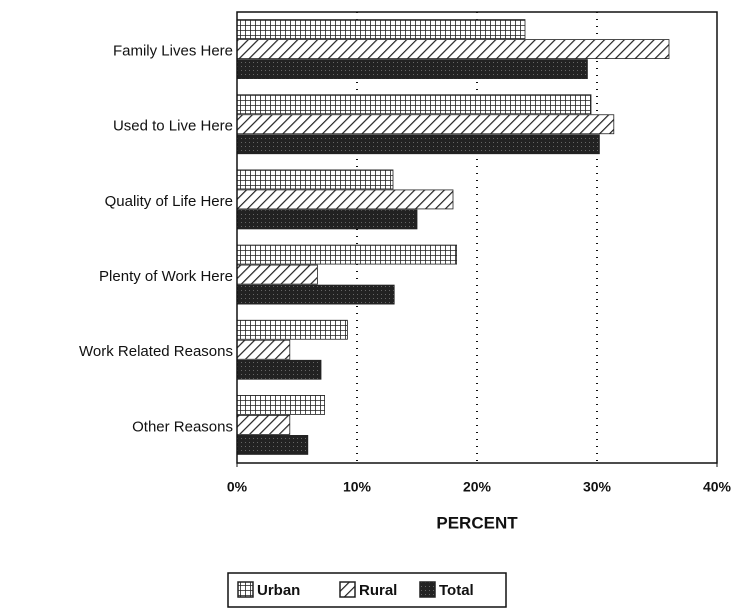  Describe the element at coordinates (278, 590) in the screenshot. I see `legend-label: Urban` at that location.